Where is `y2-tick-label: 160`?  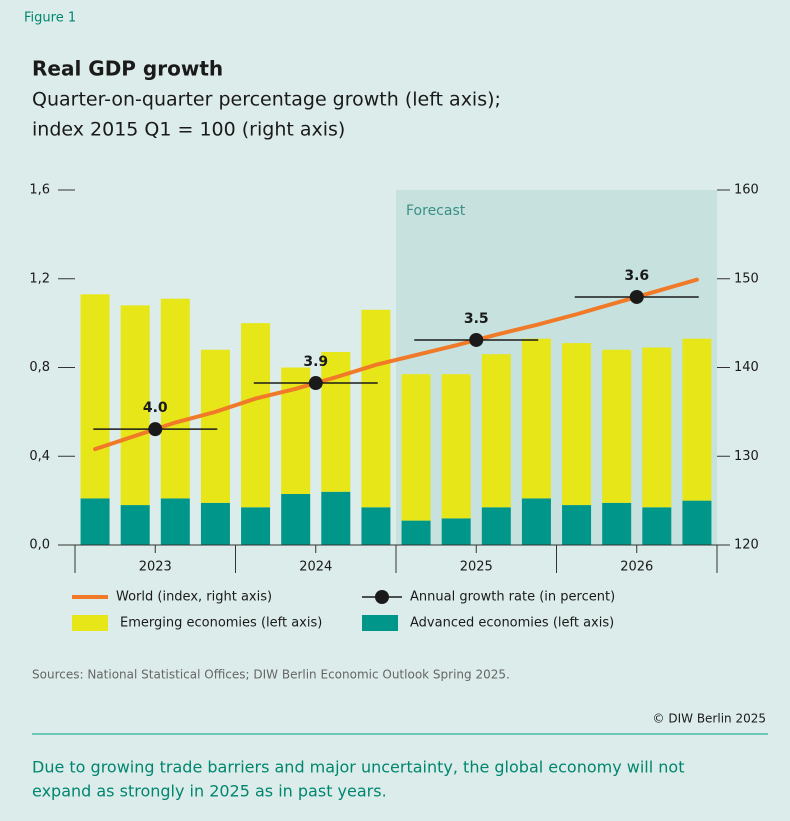 y2-tick-label: 160 is located at coordinates (746, 190).